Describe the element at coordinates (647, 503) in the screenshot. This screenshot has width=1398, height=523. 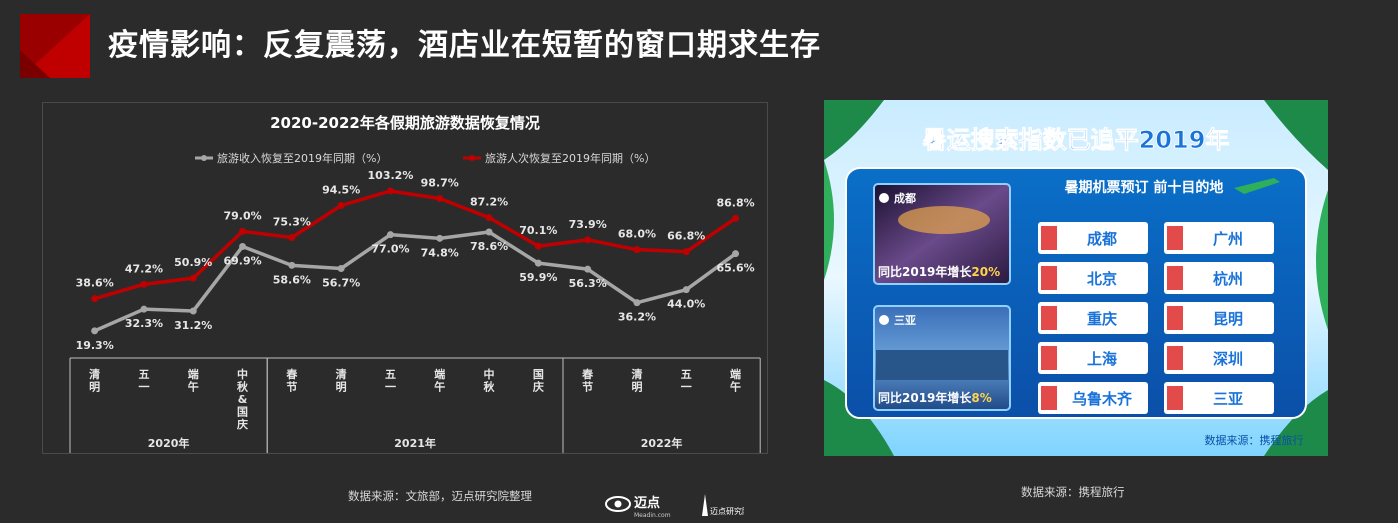
I see `meadin-logo-text: 迈点` at that location.